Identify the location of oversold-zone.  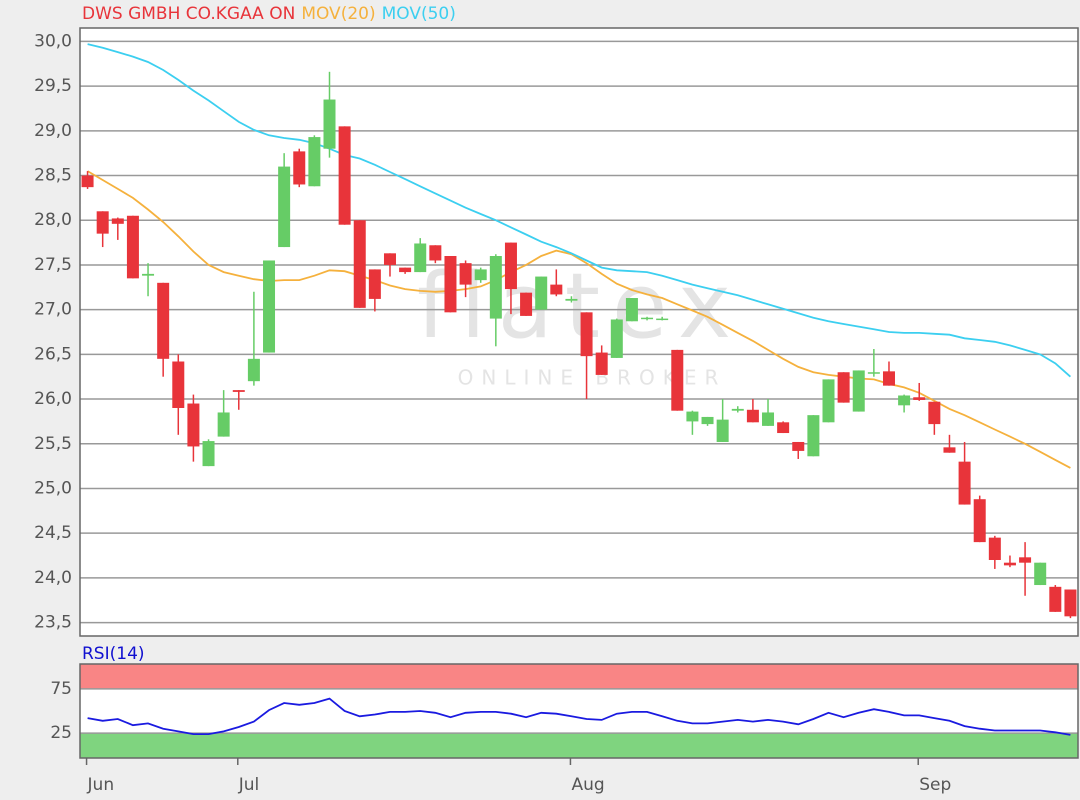
(579, 745).